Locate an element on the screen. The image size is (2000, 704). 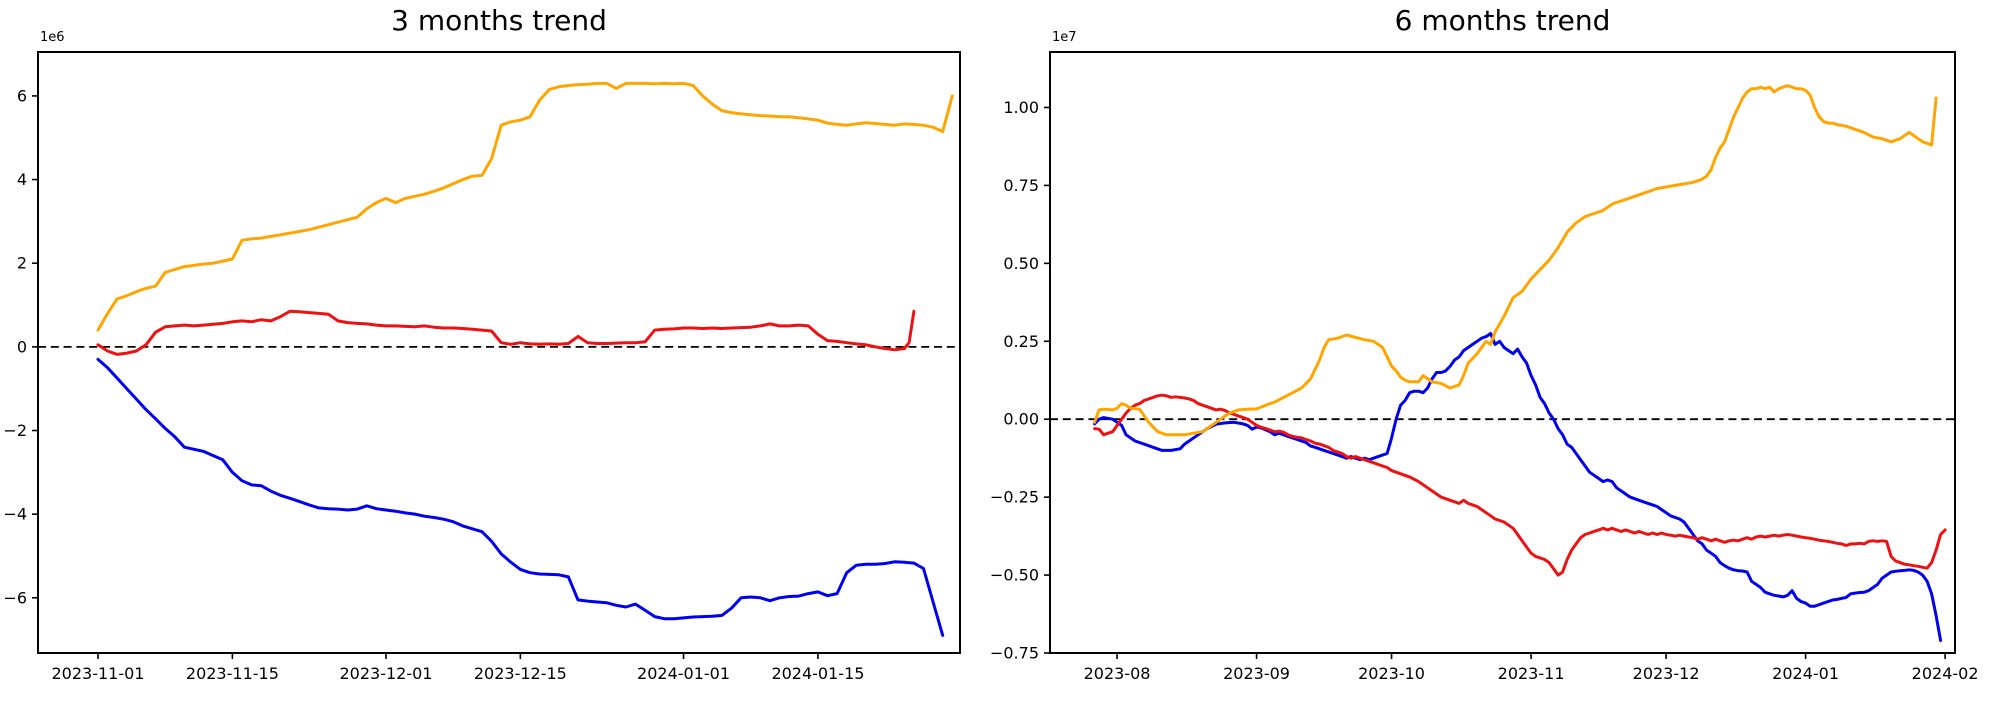
y-tick-label: −6 is located at coordinates (15, 597).